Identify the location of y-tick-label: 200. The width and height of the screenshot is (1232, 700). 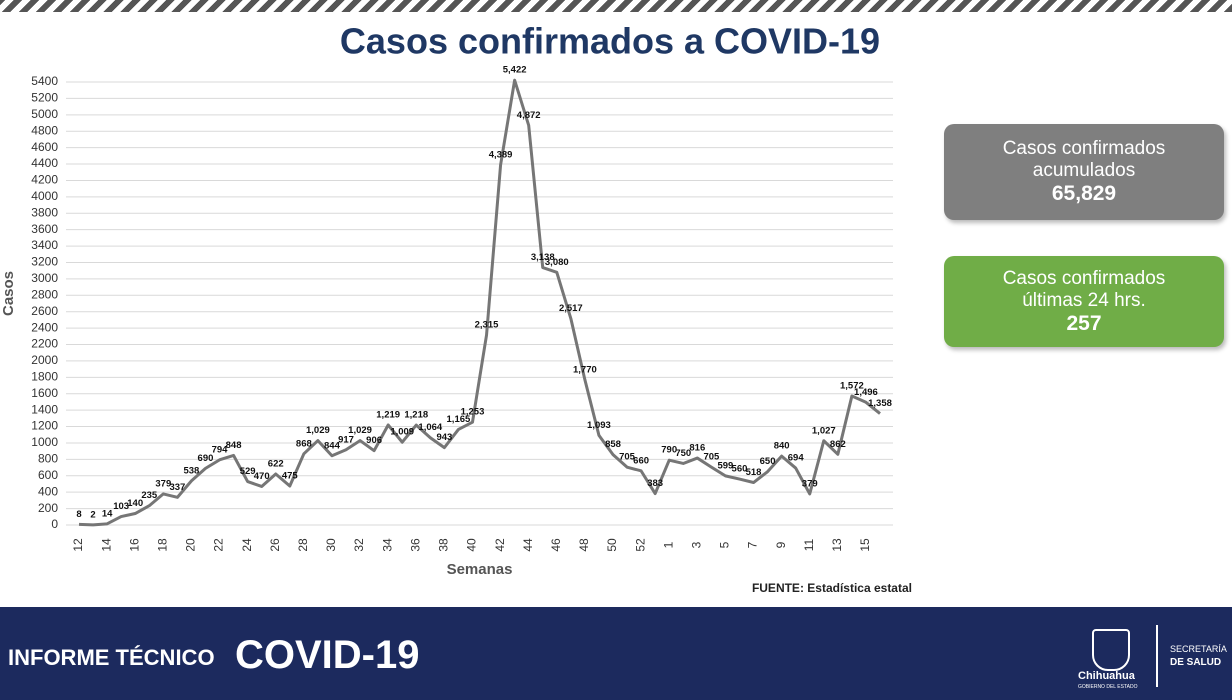
(48, 508).